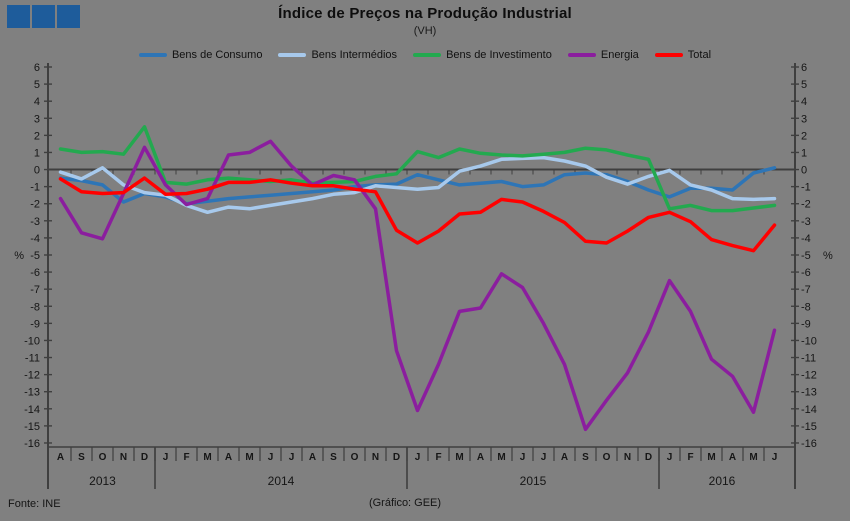 The width and height of the screenshot is (850, 521). I want to click on y-tick-label-right: -10, so click(809, 341).